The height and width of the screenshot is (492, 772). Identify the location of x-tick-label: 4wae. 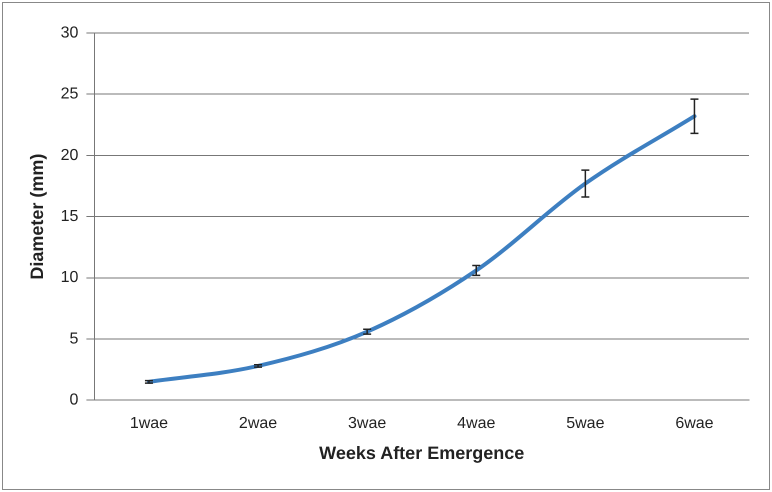
(476, 423).